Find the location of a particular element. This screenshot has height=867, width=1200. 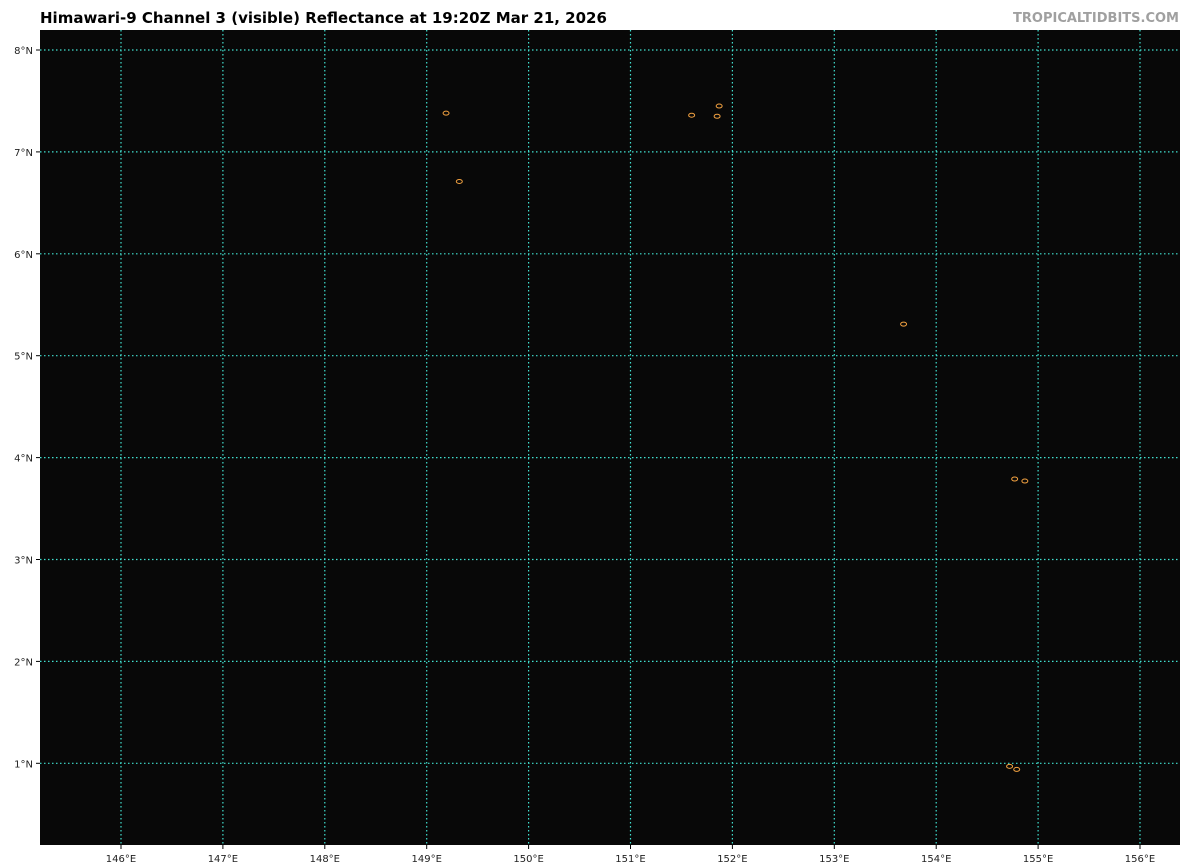

lon-tick-label: 151°E is located at coordinates (630, 859).